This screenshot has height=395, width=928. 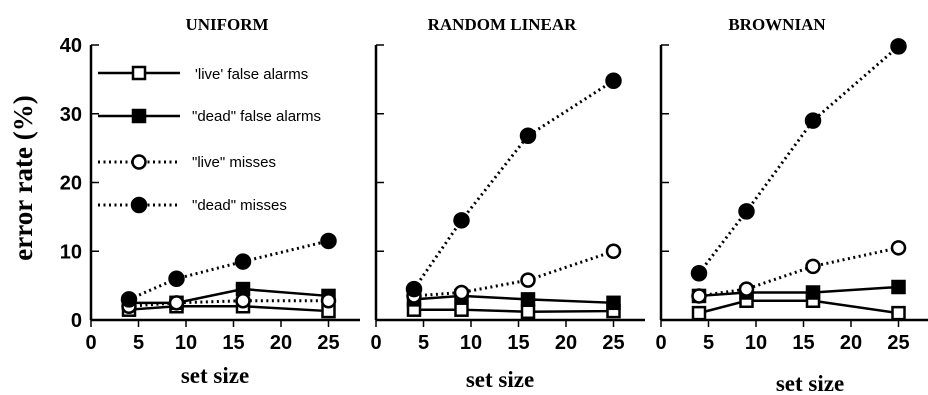 What do you see at coordinates (239, 205) in the screenshot?
I see `legend-label-dead-misses: "dead" misses` at bounding box center [239, 205].